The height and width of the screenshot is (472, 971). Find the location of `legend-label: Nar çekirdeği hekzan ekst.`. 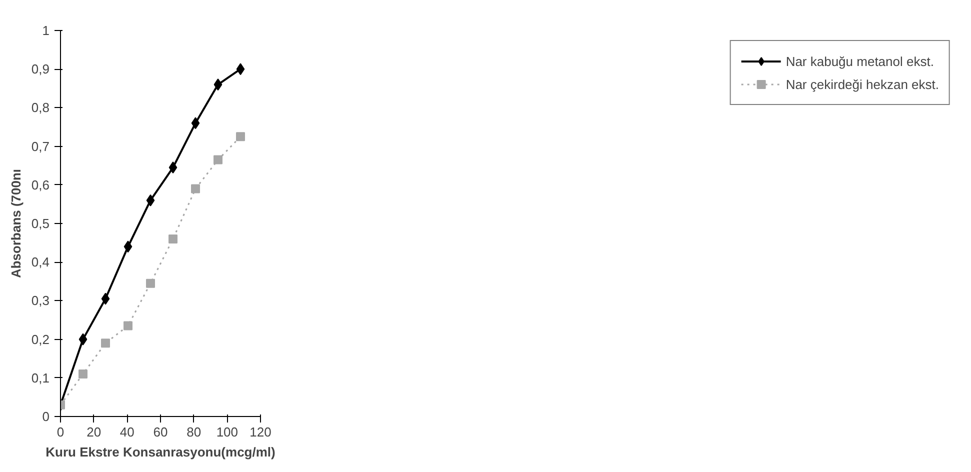

legend-label: Nar çekirdeği hekzan ekst. is located at coordinates (862, 84).